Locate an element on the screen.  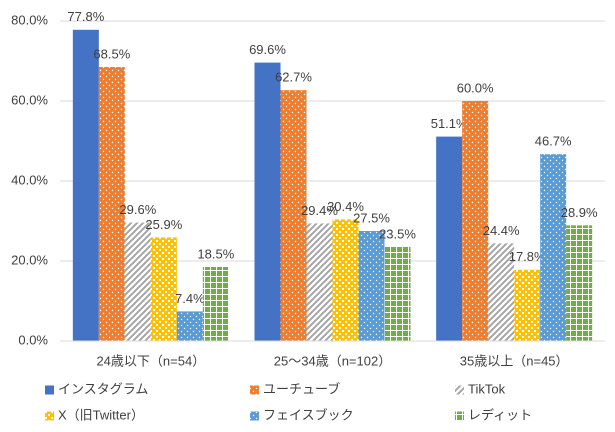
legend-label: レディット is located at coordinates (500, 414).